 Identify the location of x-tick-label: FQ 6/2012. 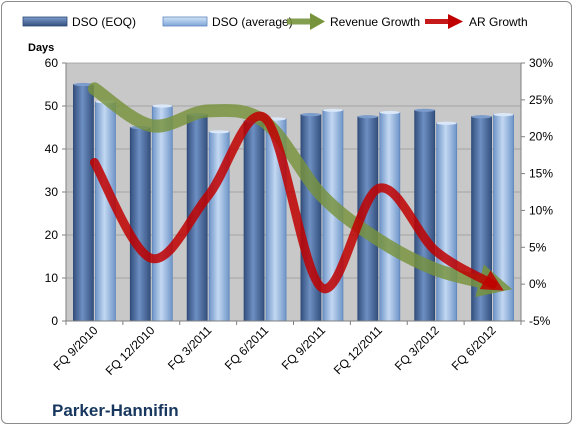
(474, 348).